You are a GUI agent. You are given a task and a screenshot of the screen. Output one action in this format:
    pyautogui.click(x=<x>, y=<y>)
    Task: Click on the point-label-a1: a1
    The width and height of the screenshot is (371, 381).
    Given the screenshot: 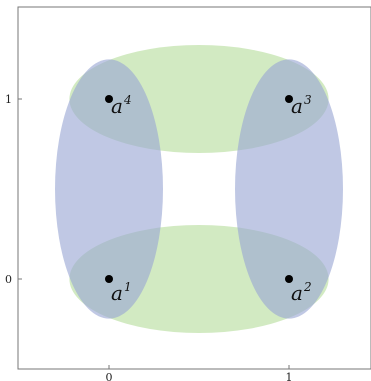 What is the action you would take?
    pyautogui.click(x=121, y=292)
    